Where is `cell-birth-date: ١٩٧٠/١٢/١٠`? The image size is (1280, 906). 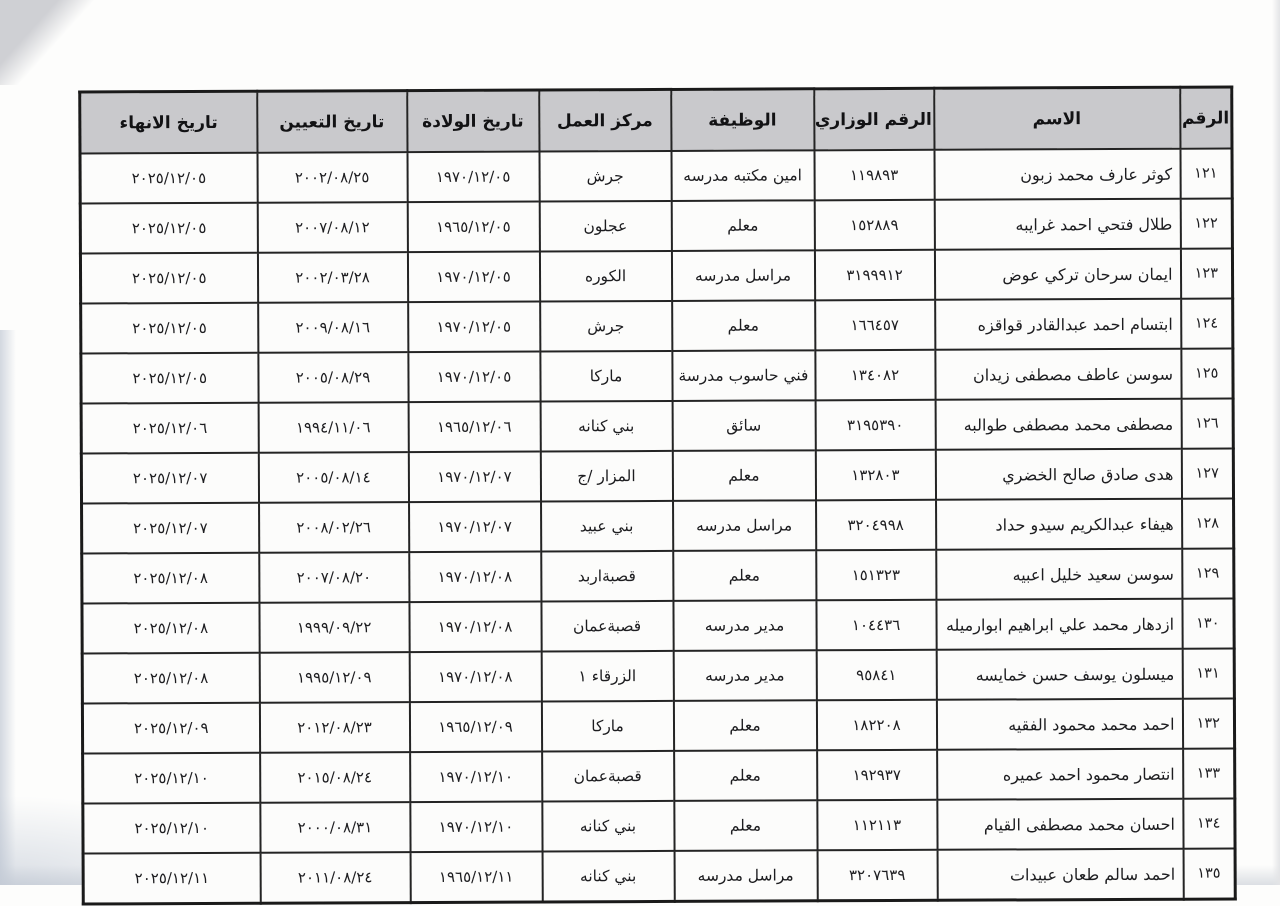
cell-birth-date: ١٩٧٠/١٢/١٠ is located at coordinates (475, 777).